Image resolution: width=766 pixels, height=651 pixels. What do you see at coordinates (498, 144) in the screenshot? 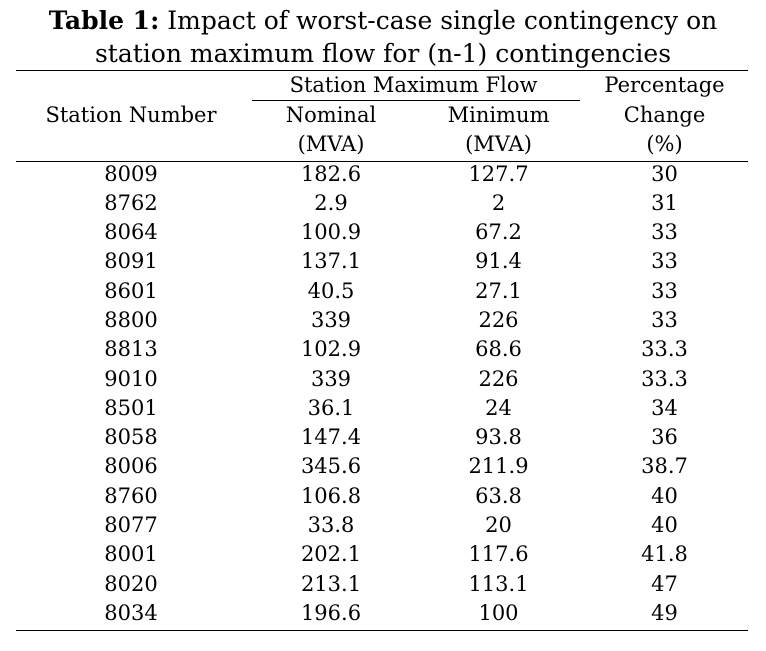
I see `minimum-header-unit: (MVA)` at bounding box center [498, 144].